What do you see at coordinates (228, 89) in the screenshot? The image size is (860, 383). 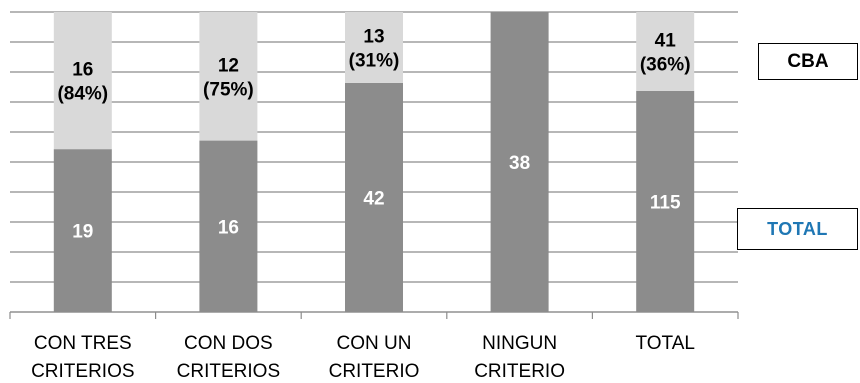 I see `data-label-cba-1: (75%)` at bounding box center [228, 89].